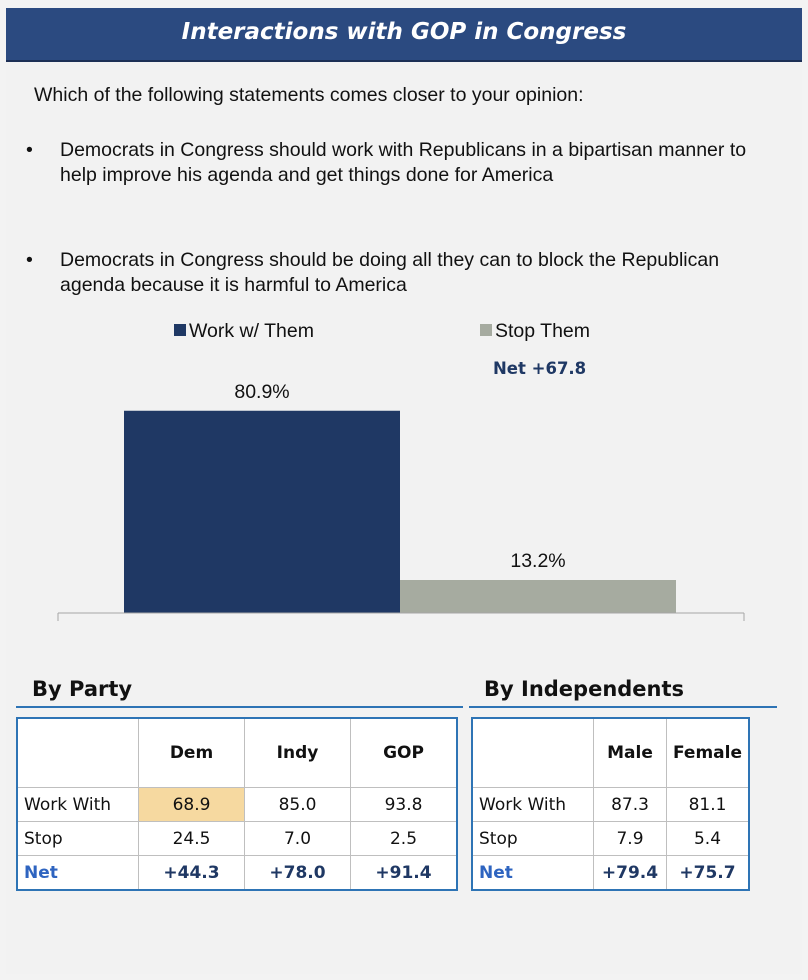 Image resolution: width=808 pixels, height=980 pixels. What do you see at coordinates (191, 752) in the screenshot?
I see `column-header: Dem` at bounding box center [191, 752].